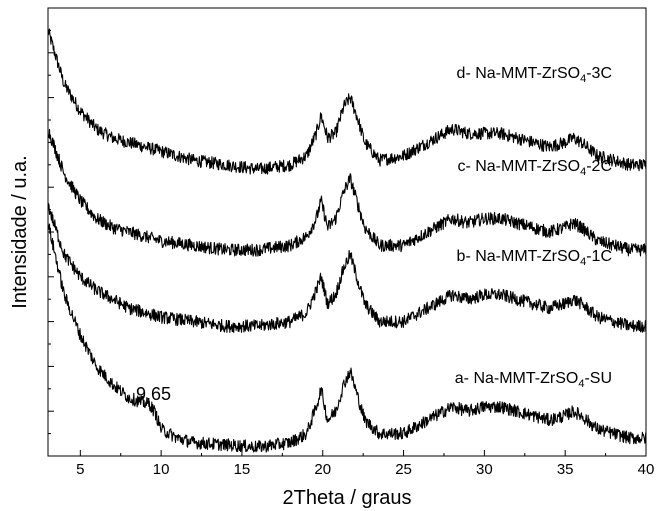 The image size is (656, 511). What do you see at coordinates (484, 469) in the screenshot?
I see `x-tick-label: 30` at bounding box center [484, 469].